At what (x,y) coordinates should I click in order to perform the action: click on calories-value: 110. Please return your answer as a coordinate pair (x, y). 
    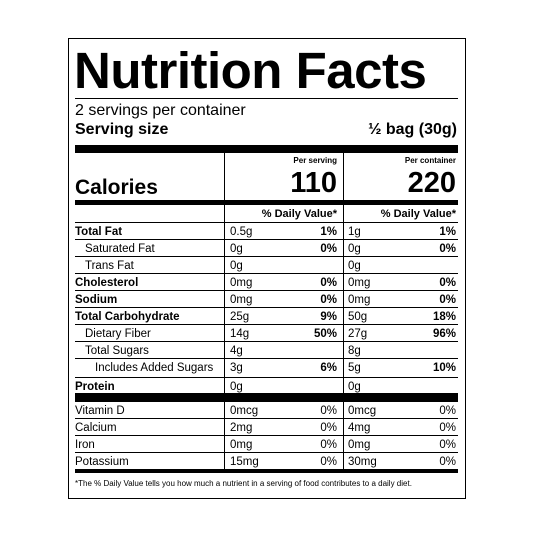
    Looking at the image, I should click on (313, 183).